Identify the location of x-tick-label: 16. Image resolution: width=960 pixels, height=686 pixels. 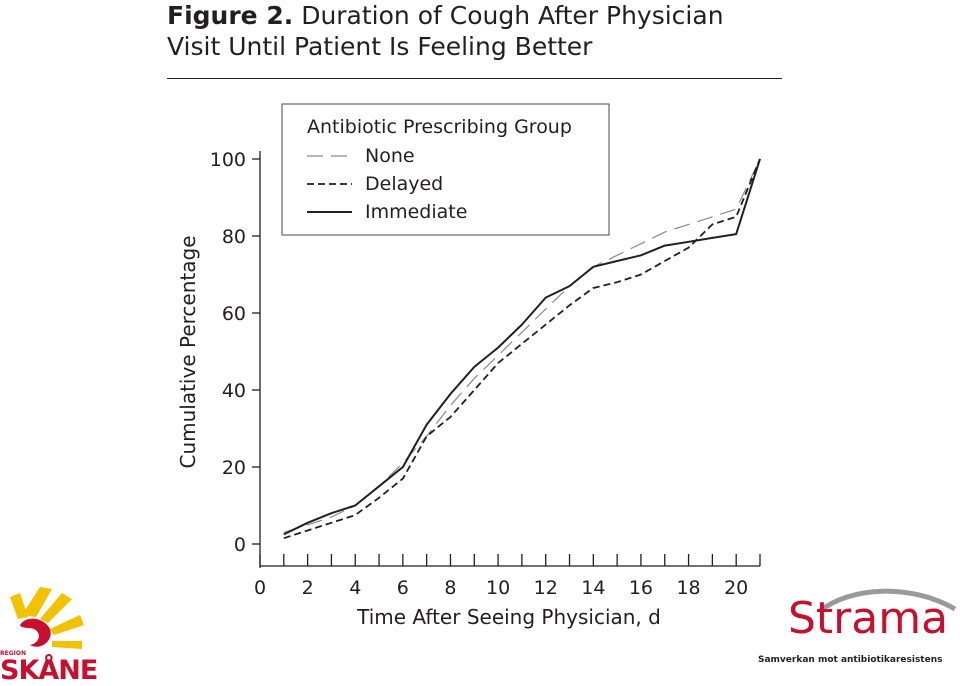
(641, 588).